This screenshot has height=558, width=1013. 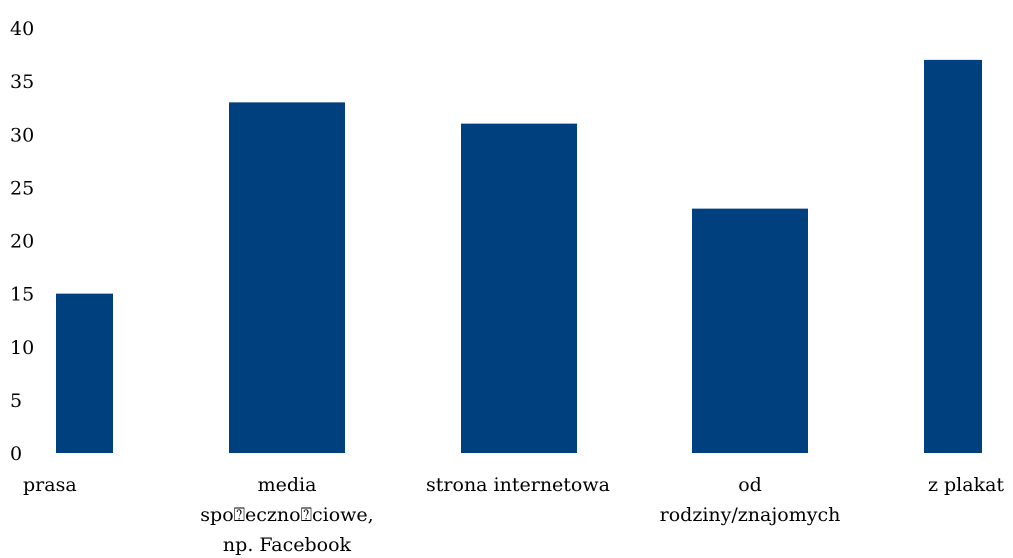 I want to click on y-tick-label: 0, so click(x=16, y=454).